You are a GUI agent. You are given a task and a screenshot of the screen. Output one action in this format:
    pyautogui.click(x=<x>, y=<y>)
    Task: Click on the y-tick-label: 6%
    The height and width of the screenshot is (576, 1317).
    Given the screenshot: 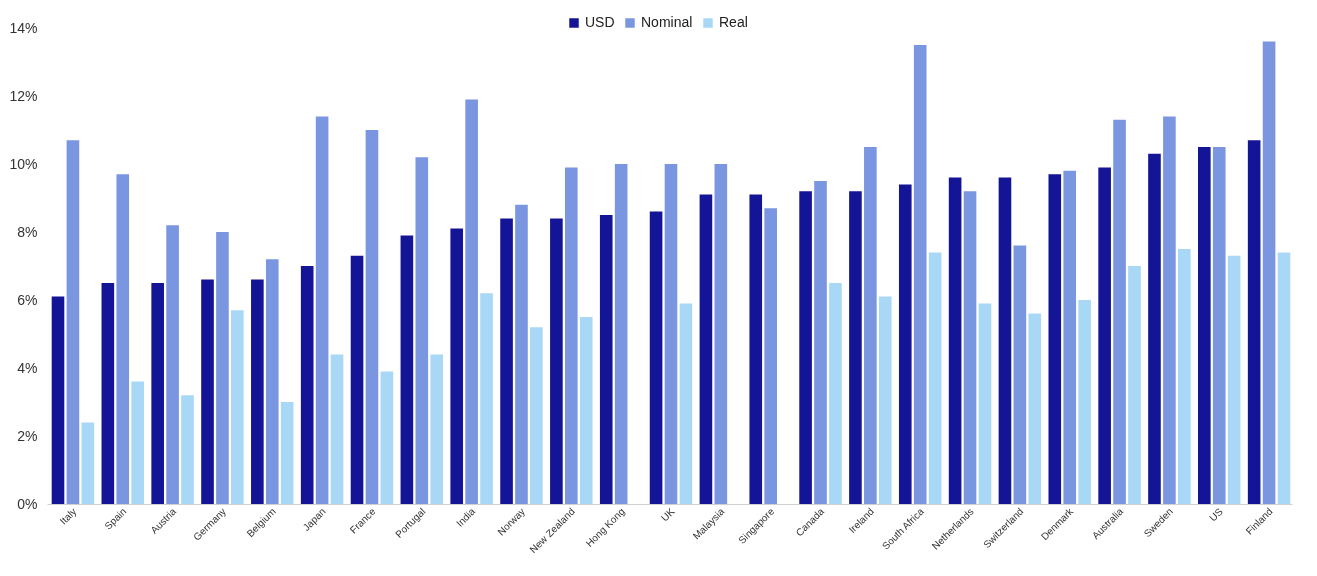 What is the action you would take?
    pyautogui.click(x=27, y=299)
    